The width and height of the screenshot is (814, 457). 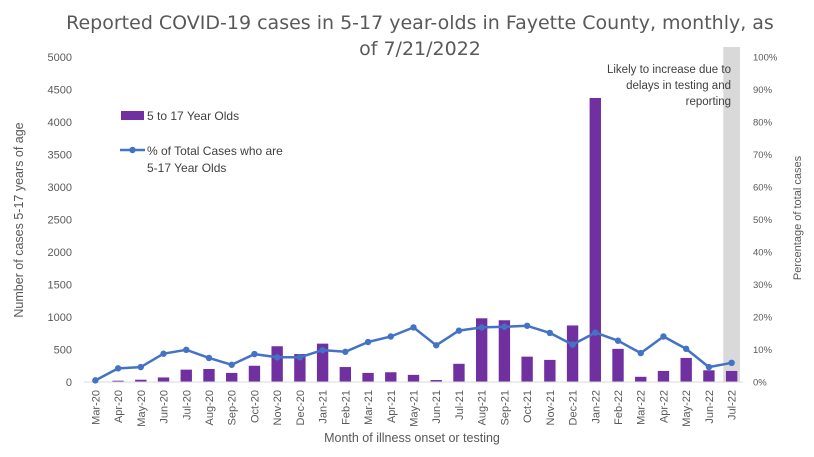 What do you see at coordinates (763, 285) in the screenshot?
I see `y2-tick-label: 30%` at bounding box center [763, 285].